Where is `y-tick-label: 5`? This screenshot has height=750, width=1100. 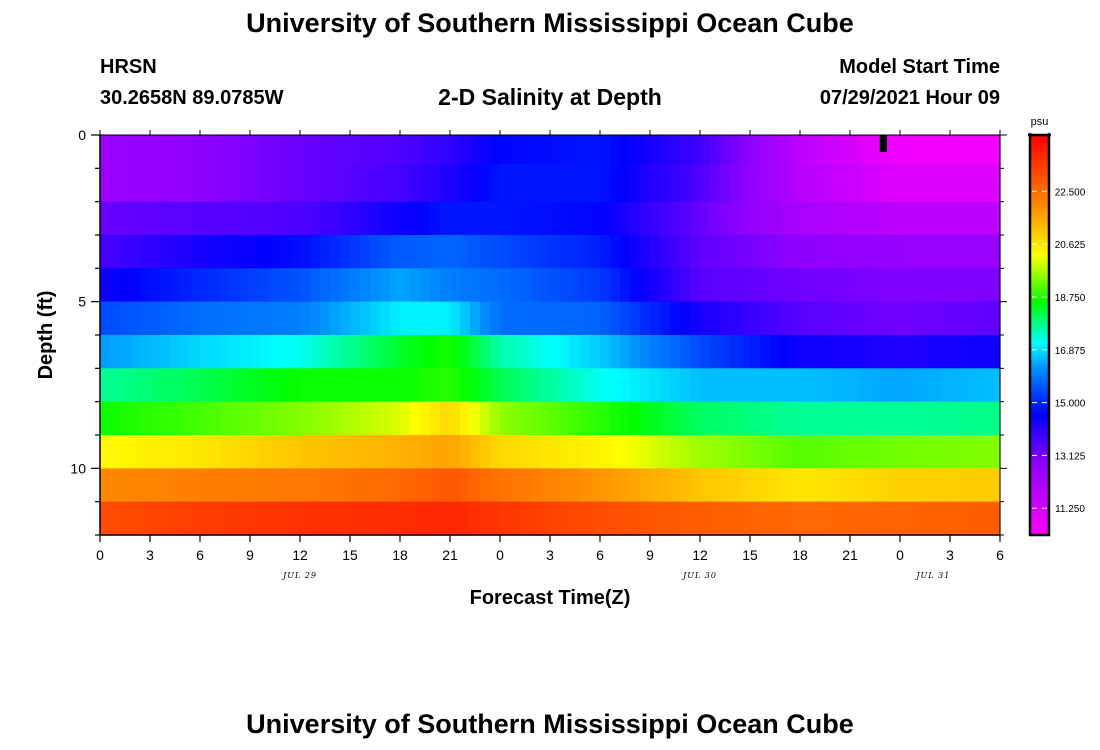 y-tick-label: 5 is located at coordinates (82, 302).